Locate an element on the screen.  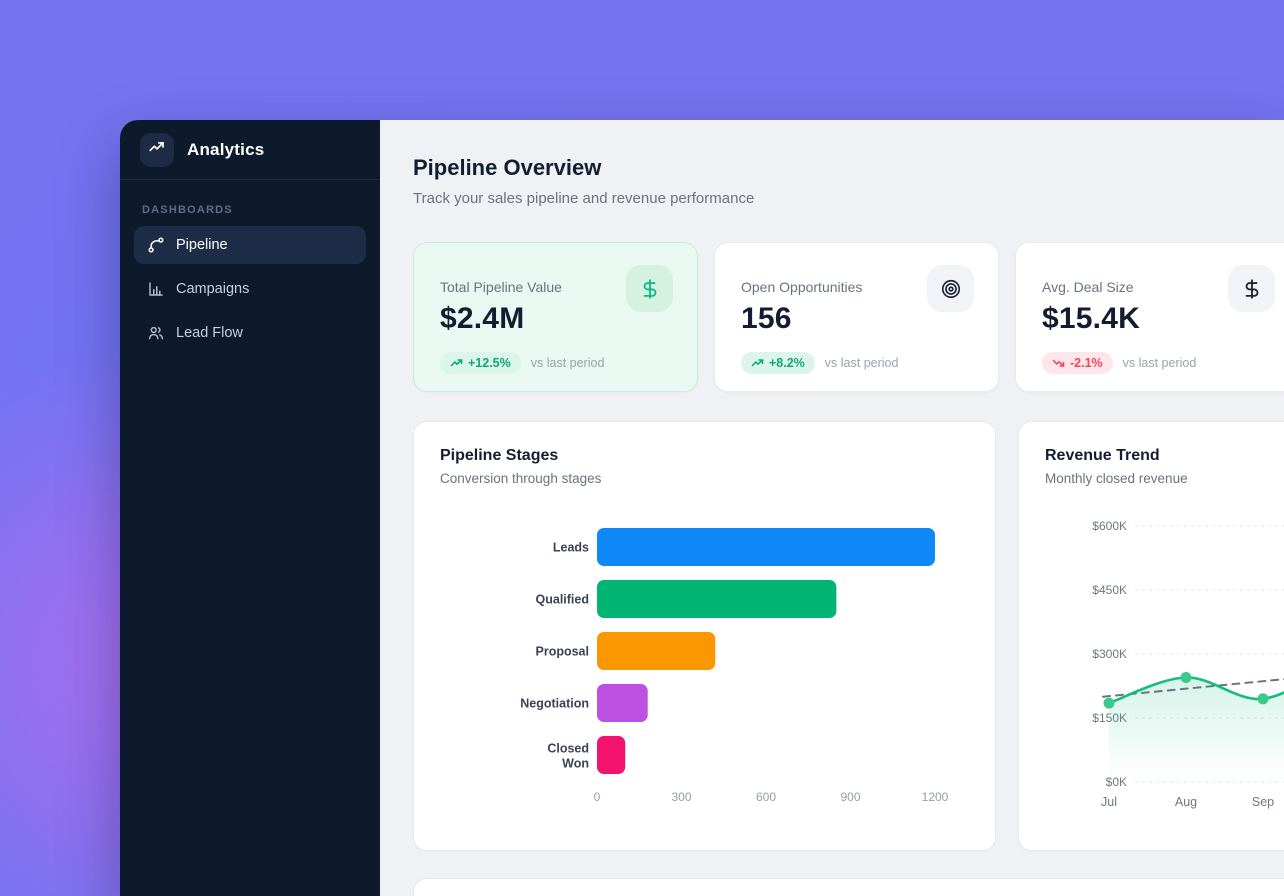
change-badge: +8.2% is located at coordinates (778, 363).